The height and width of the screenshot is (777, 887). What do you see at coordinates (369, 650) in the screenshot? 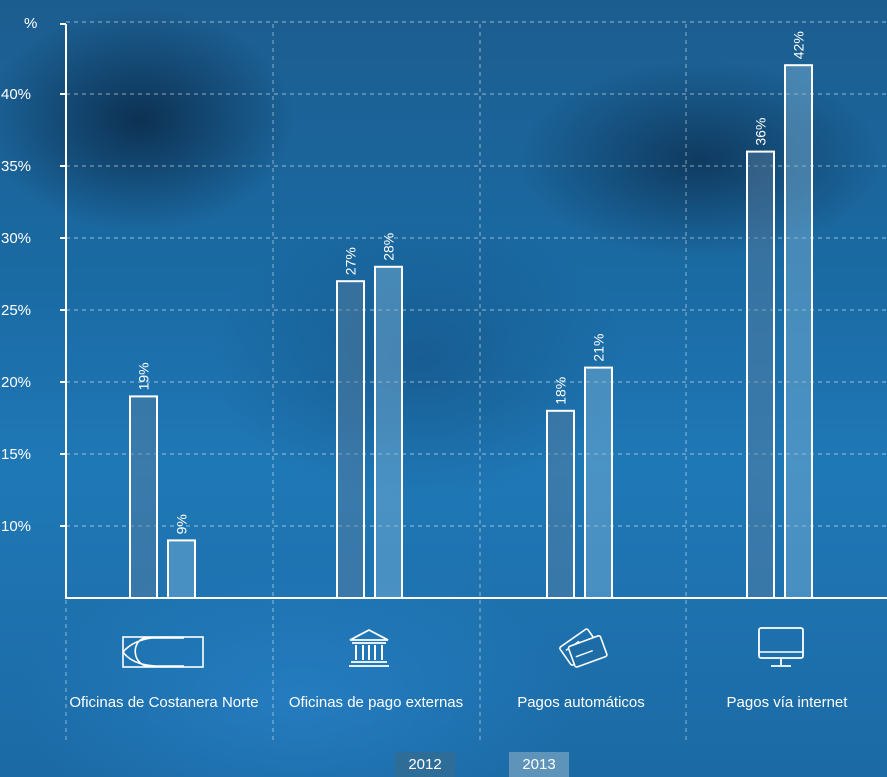
I see `bank-building-icon` at bounding box center [369, 650].